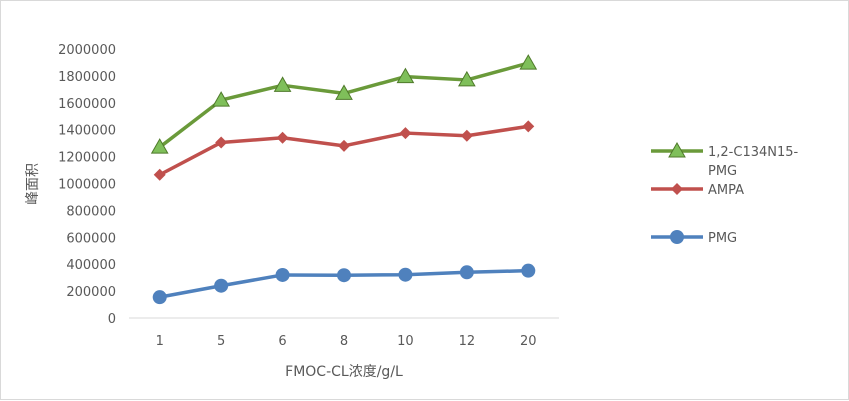  Describe the element at coordinates (91, 211) in the screenshot. I see `y-tick-label: 800000` at that location.